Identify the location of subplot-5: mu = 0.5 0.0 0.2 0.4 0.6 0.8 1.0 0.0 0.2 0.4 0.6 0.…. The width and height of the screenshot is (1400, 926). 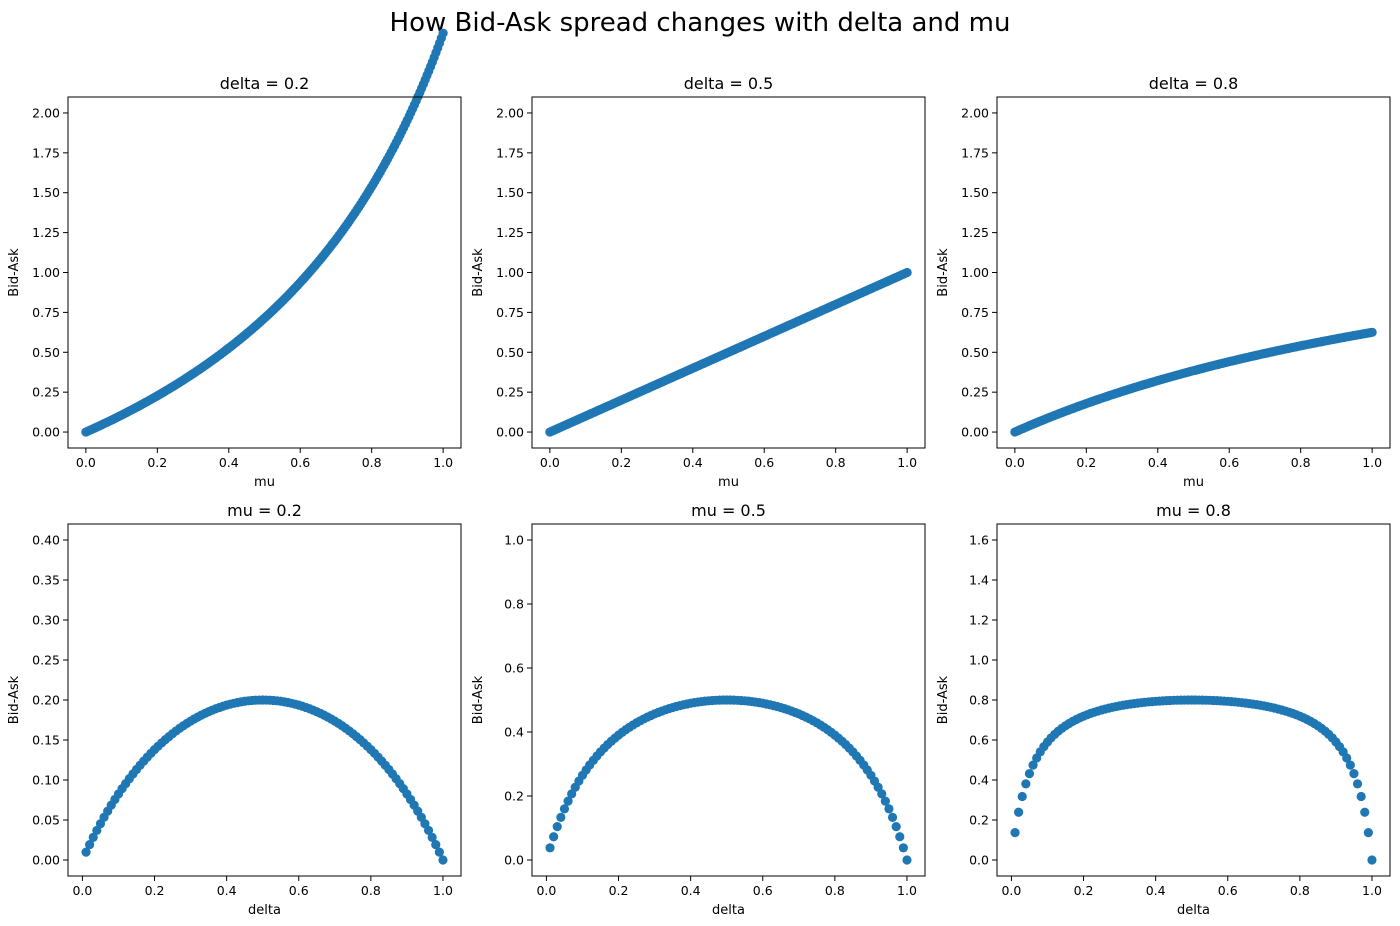
(698, 709).